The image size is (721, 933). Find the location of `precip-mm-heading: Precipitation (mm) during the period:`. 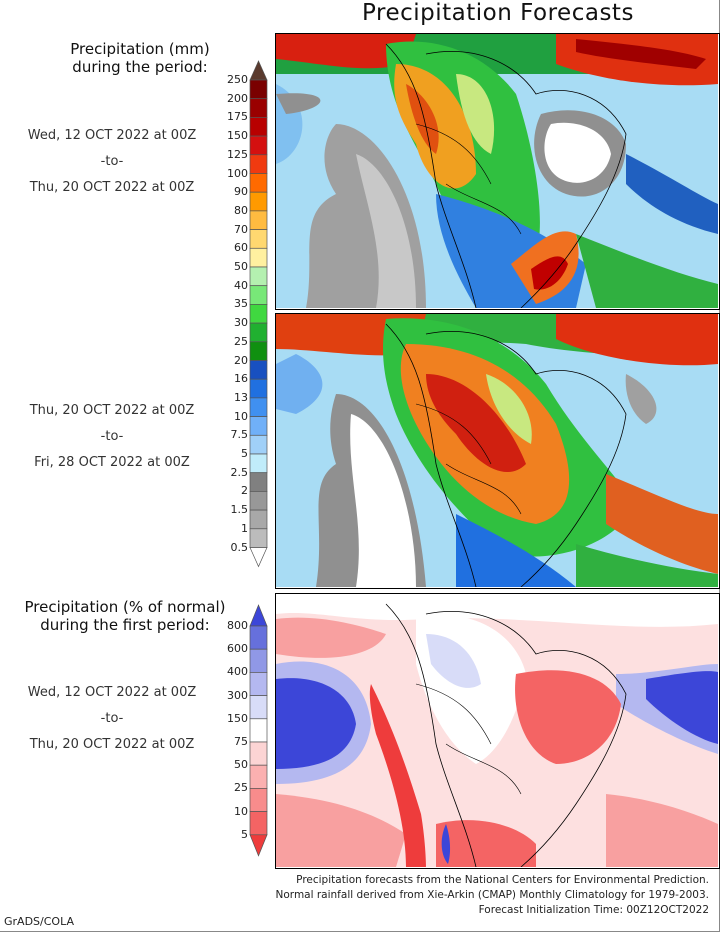

precip-mm-heading: Precipitation (mm) during the period: is located at coordinates (140, 58).